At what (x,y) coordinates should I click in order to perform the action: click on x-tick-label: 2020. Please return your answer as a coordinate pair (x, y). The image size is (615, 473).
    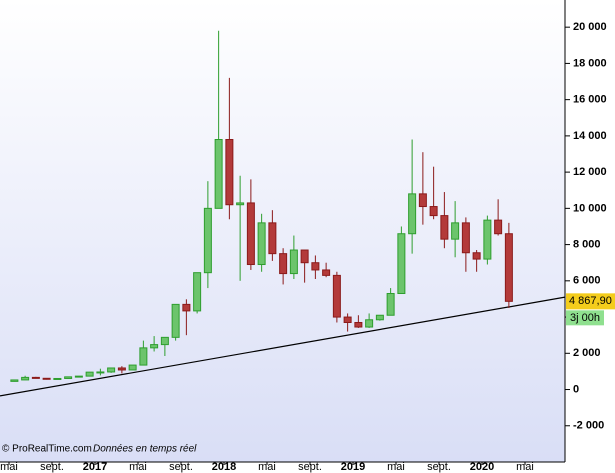
    Looking at the image, I should click on (482, 467).